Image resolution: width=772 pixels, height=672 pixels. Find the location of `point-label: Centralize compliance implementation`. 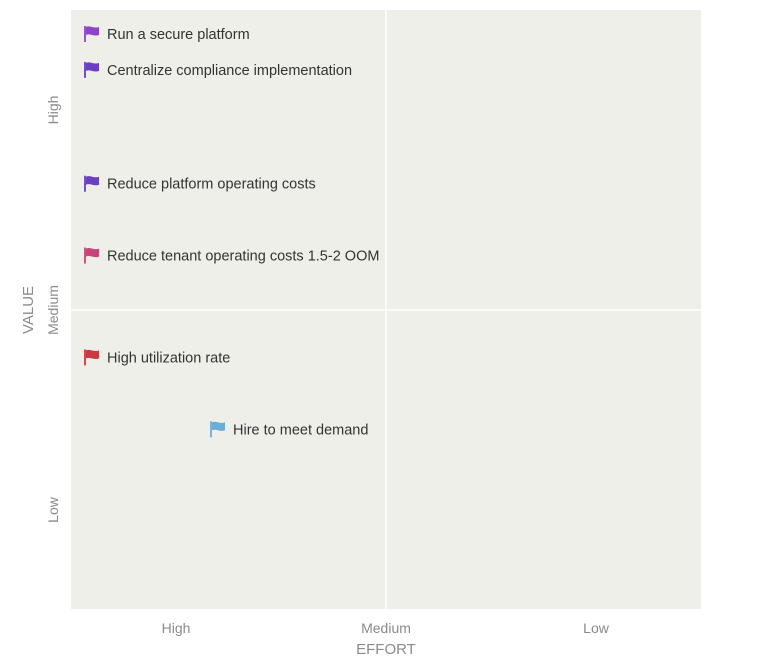

point-label: Centralize compliance implementation is located at coordinates (229, 71).